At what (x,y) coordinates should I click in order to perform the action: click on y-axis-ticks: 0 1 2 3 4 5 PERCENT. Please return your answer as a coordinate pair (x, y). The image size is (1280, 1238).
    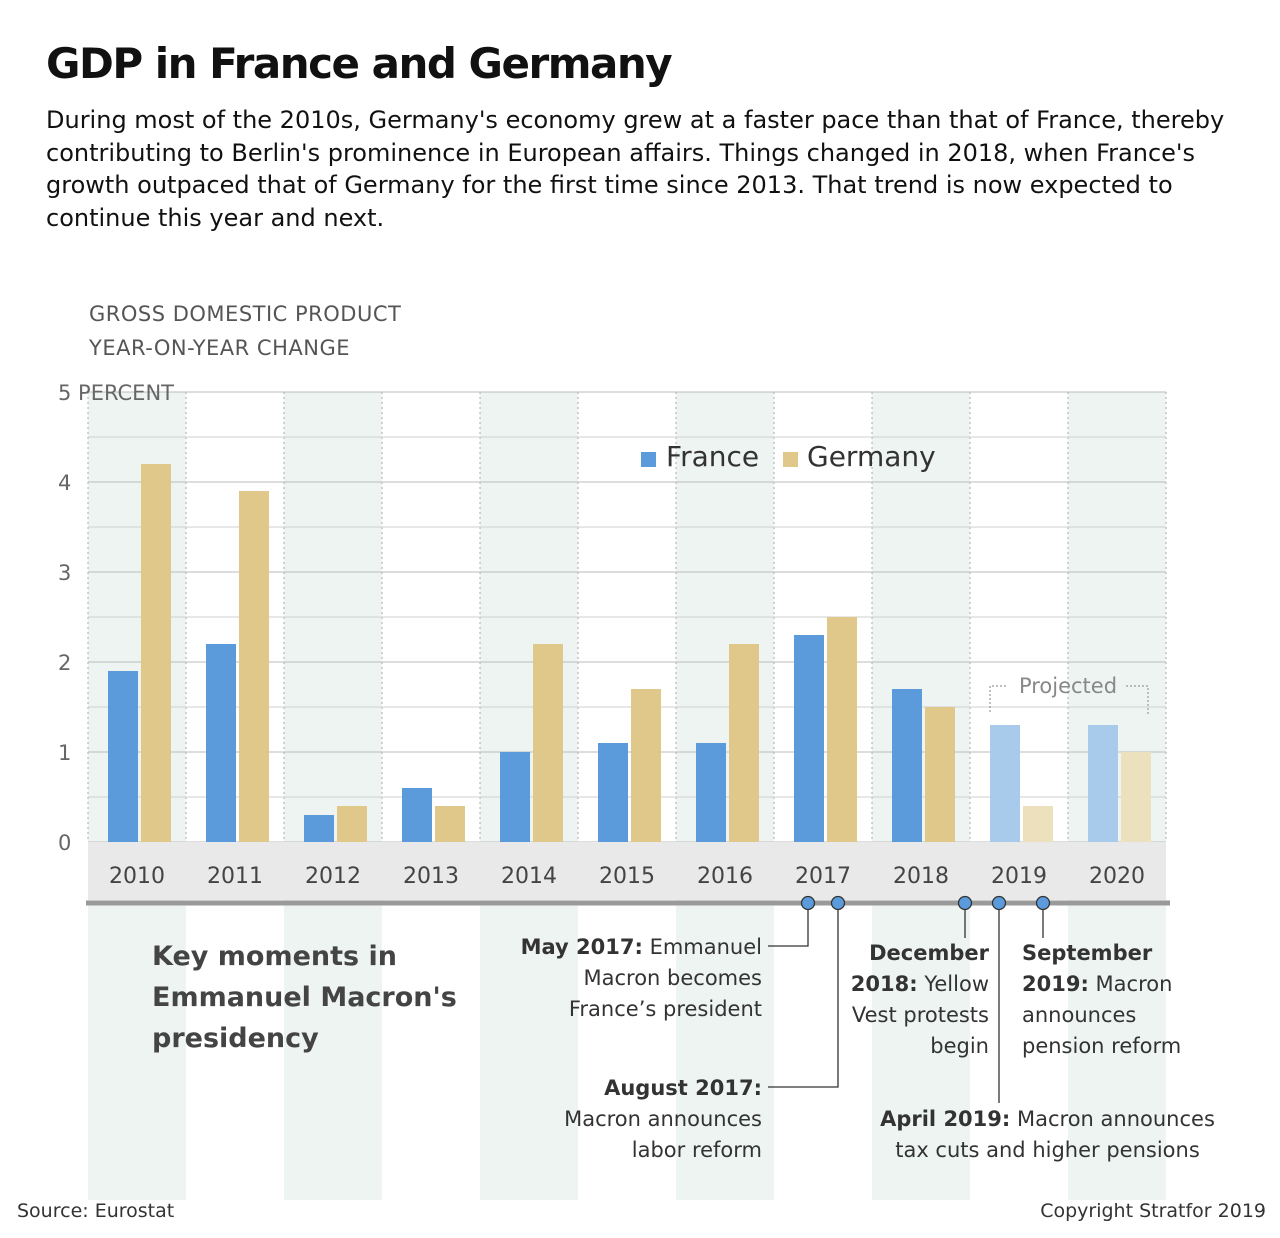
    Looking at the image, I should click on (116, 618).